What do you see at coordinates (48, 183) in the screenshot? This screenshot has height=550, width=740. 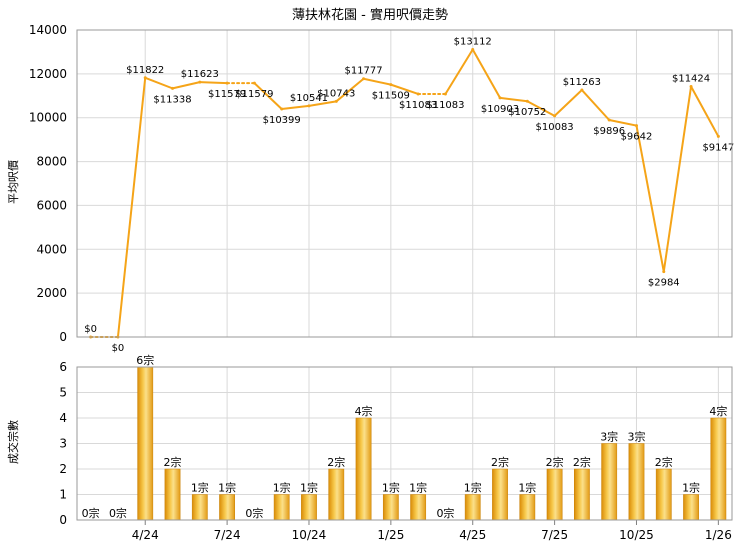 I see `price-axis-ticks: 0 2000 4000 6000 8000 10000 12000 14000` at bounding box center [48, 183].